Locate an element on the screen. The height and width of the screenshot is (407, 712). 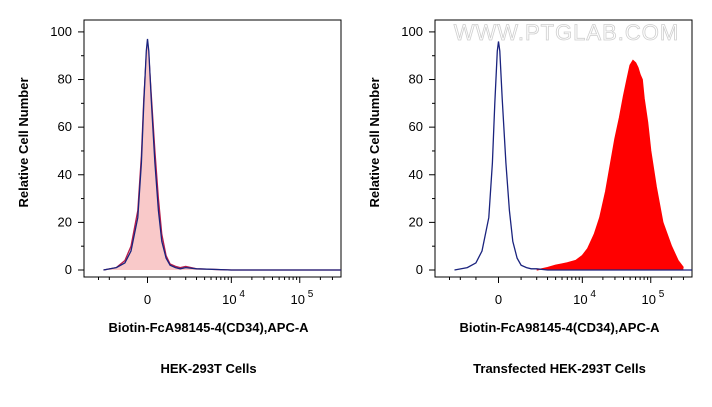
histogram-line-sample is located at coordinates (610, 165).